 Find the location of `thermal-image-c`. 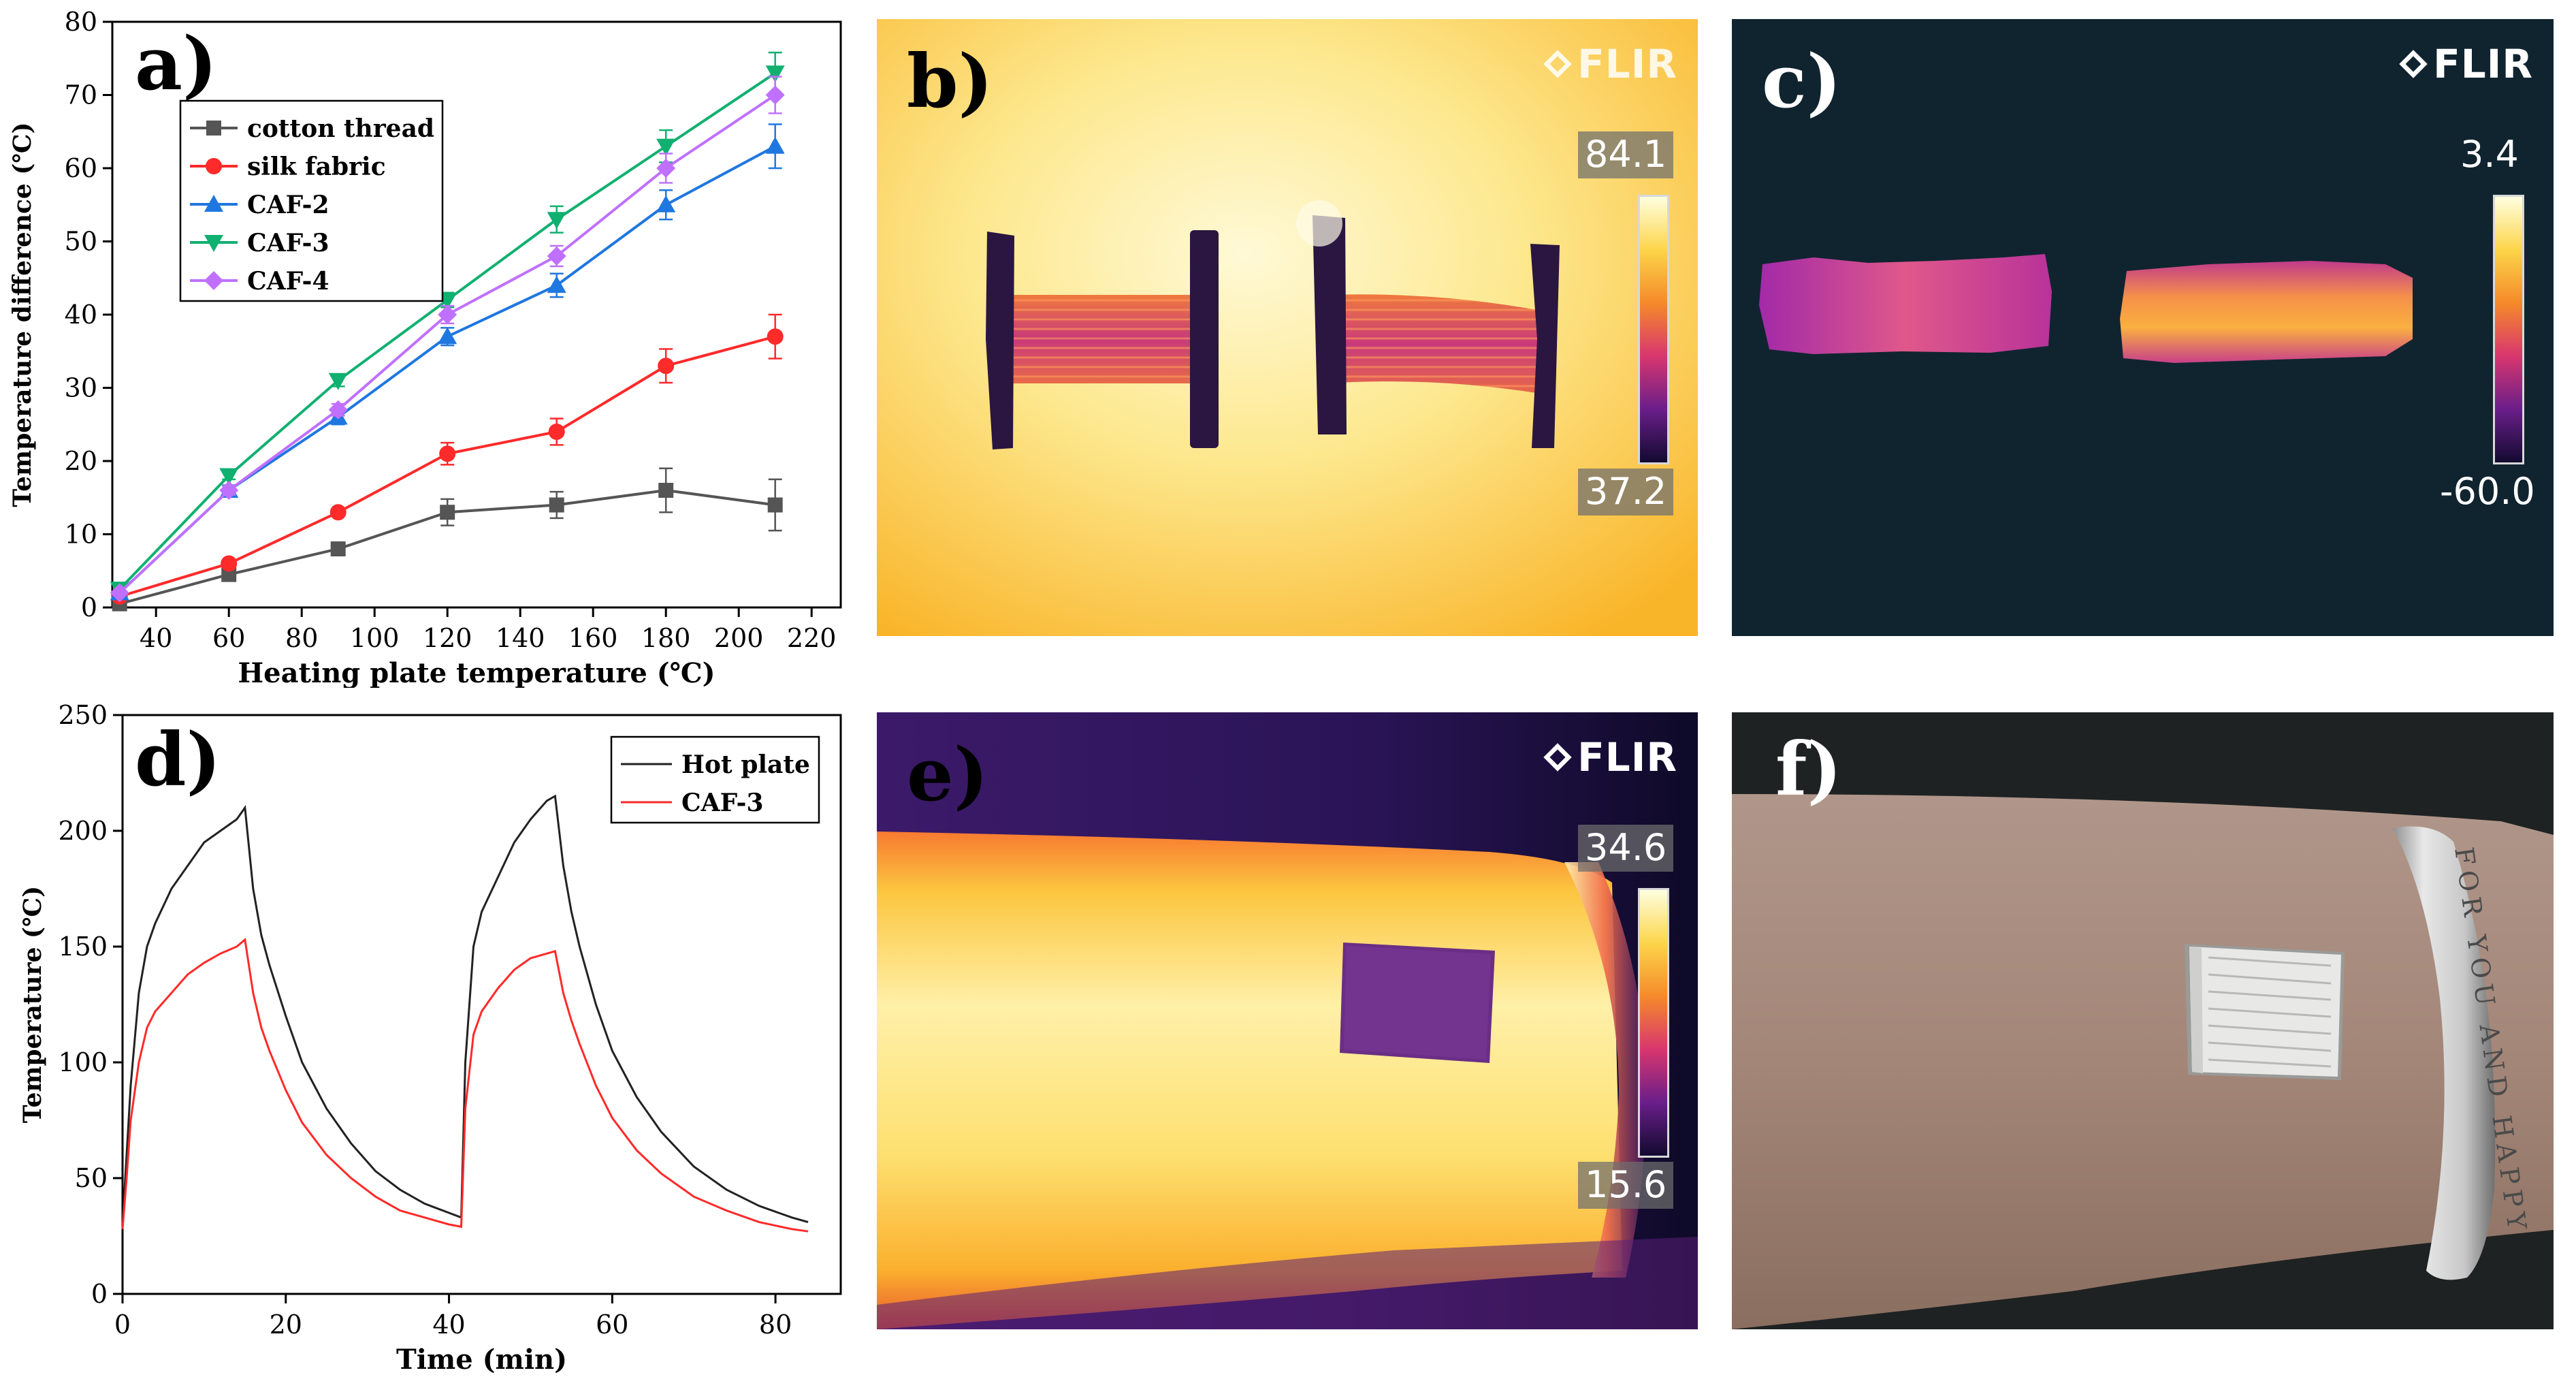

thermal-image-c is located at coordinates (2143, 328).